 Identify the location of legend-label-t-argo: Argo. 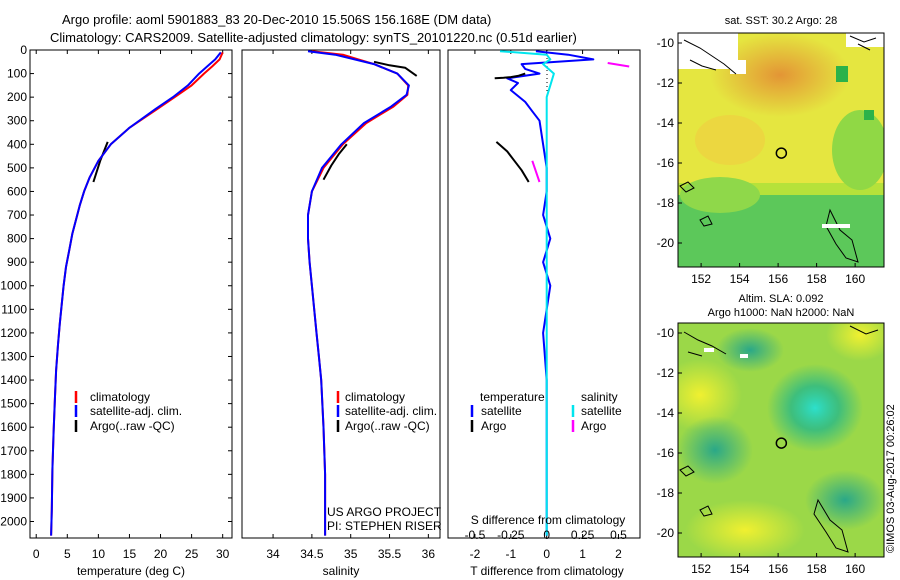
(494, 426).